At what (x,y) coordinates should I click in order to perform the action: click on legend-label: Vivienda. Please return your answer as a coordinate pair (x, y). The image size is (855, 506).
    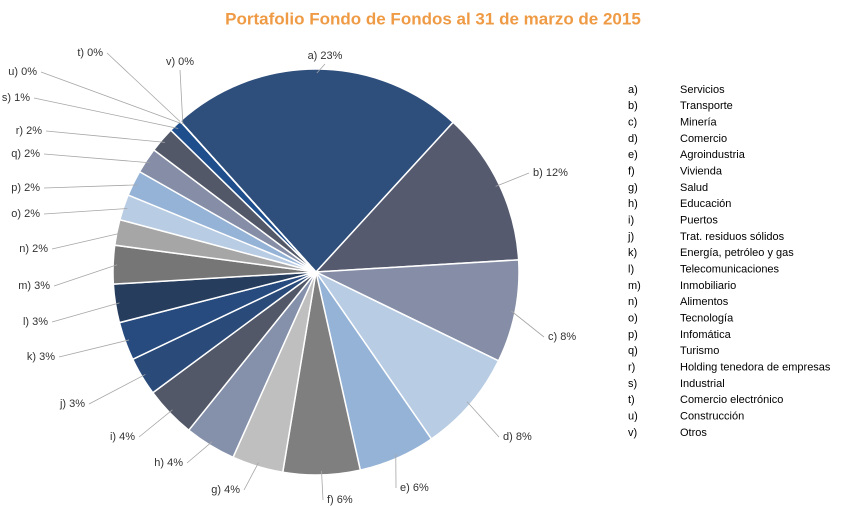
    Looking at the image, I should click on (701, 172).